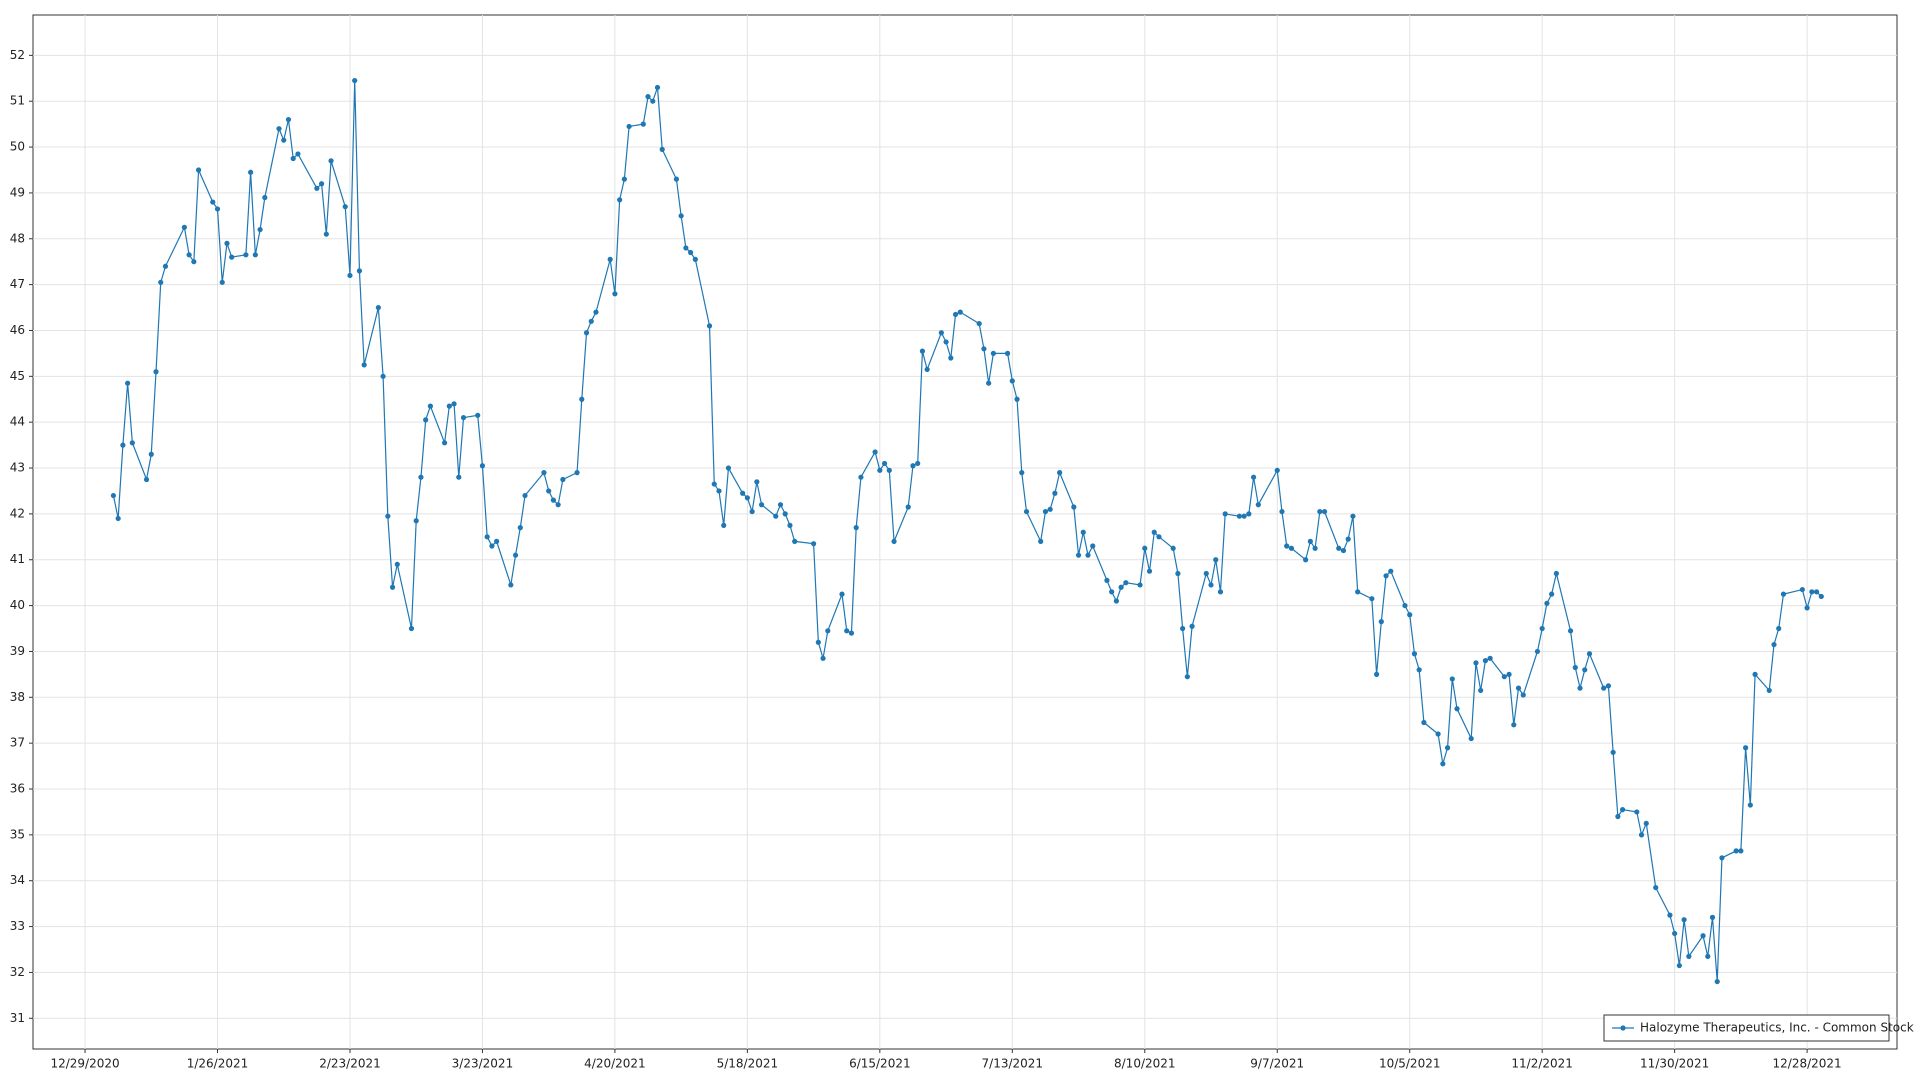 The height and width of the screenshot is (1080, 1920). Describe the element at coordinates (17, 513) in the screenshot. I see `y-tick-label: 42` at that location.